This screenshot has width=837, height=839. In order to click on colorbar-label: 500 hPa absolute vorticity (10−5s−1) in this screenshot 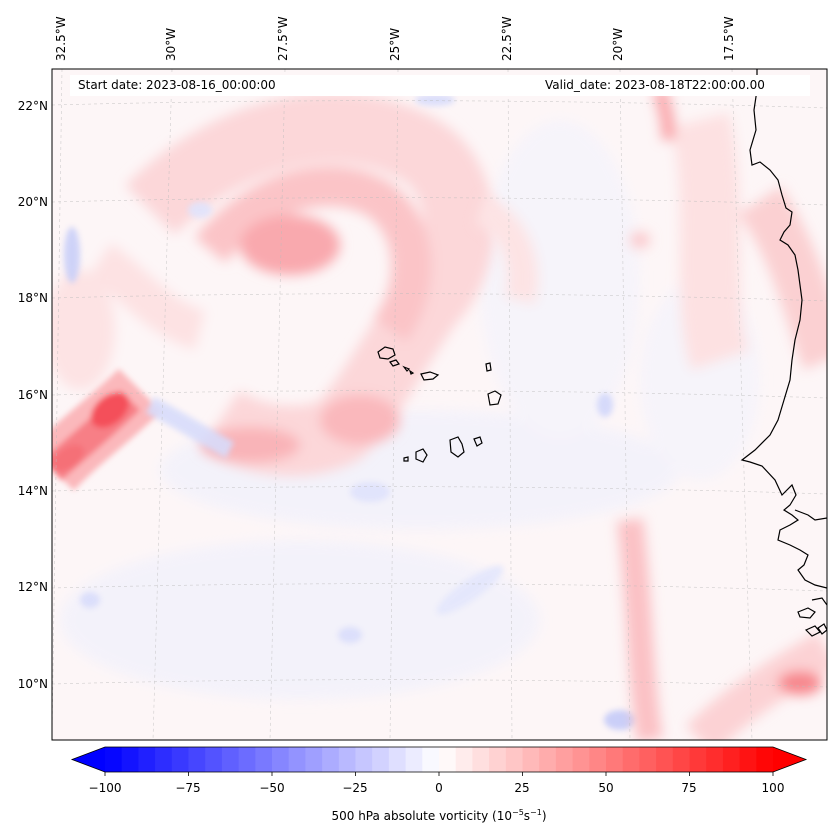, I will do `click(438, 815)`.